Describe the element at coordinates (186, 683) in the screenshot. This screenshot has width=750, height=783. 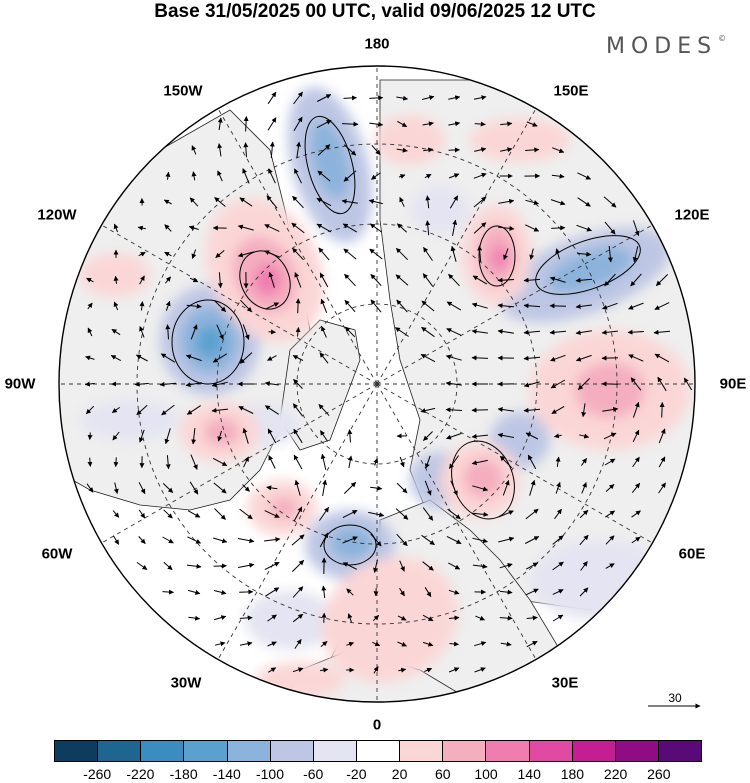
I see `lon-label-30w: 30W` at that location.